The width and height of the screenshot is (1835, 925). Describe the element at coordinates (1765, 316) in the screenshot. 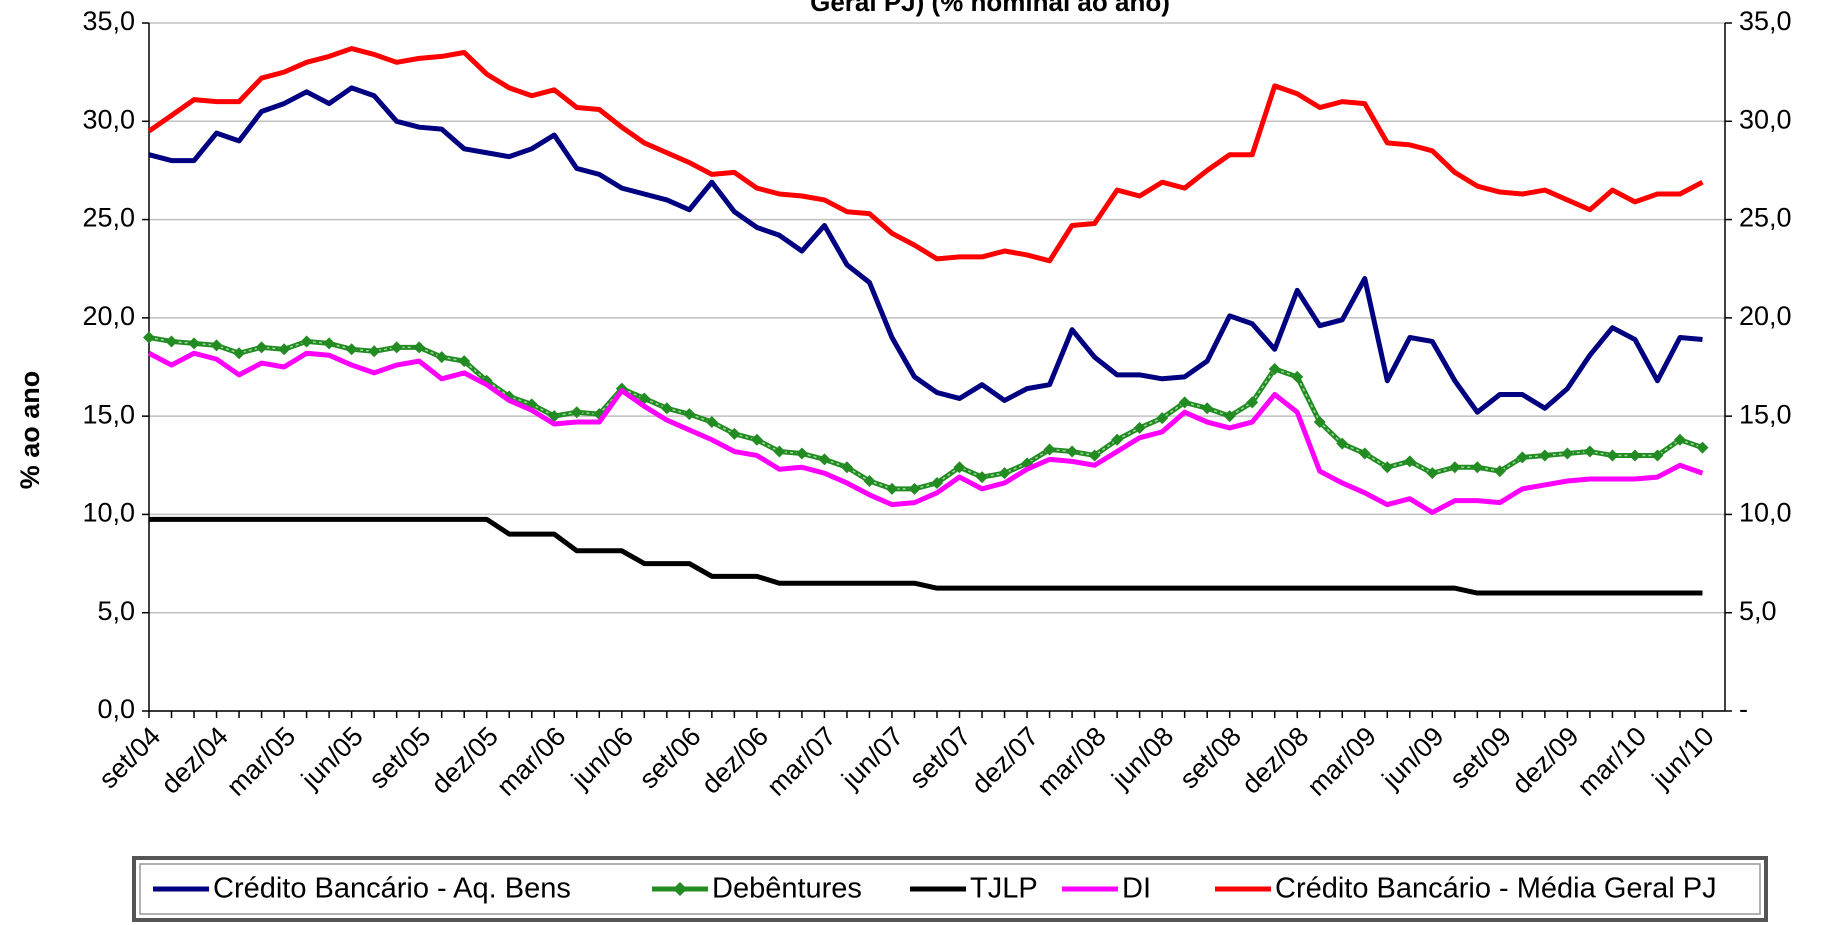

I see `y2-tick-label: 20,0` at that location.